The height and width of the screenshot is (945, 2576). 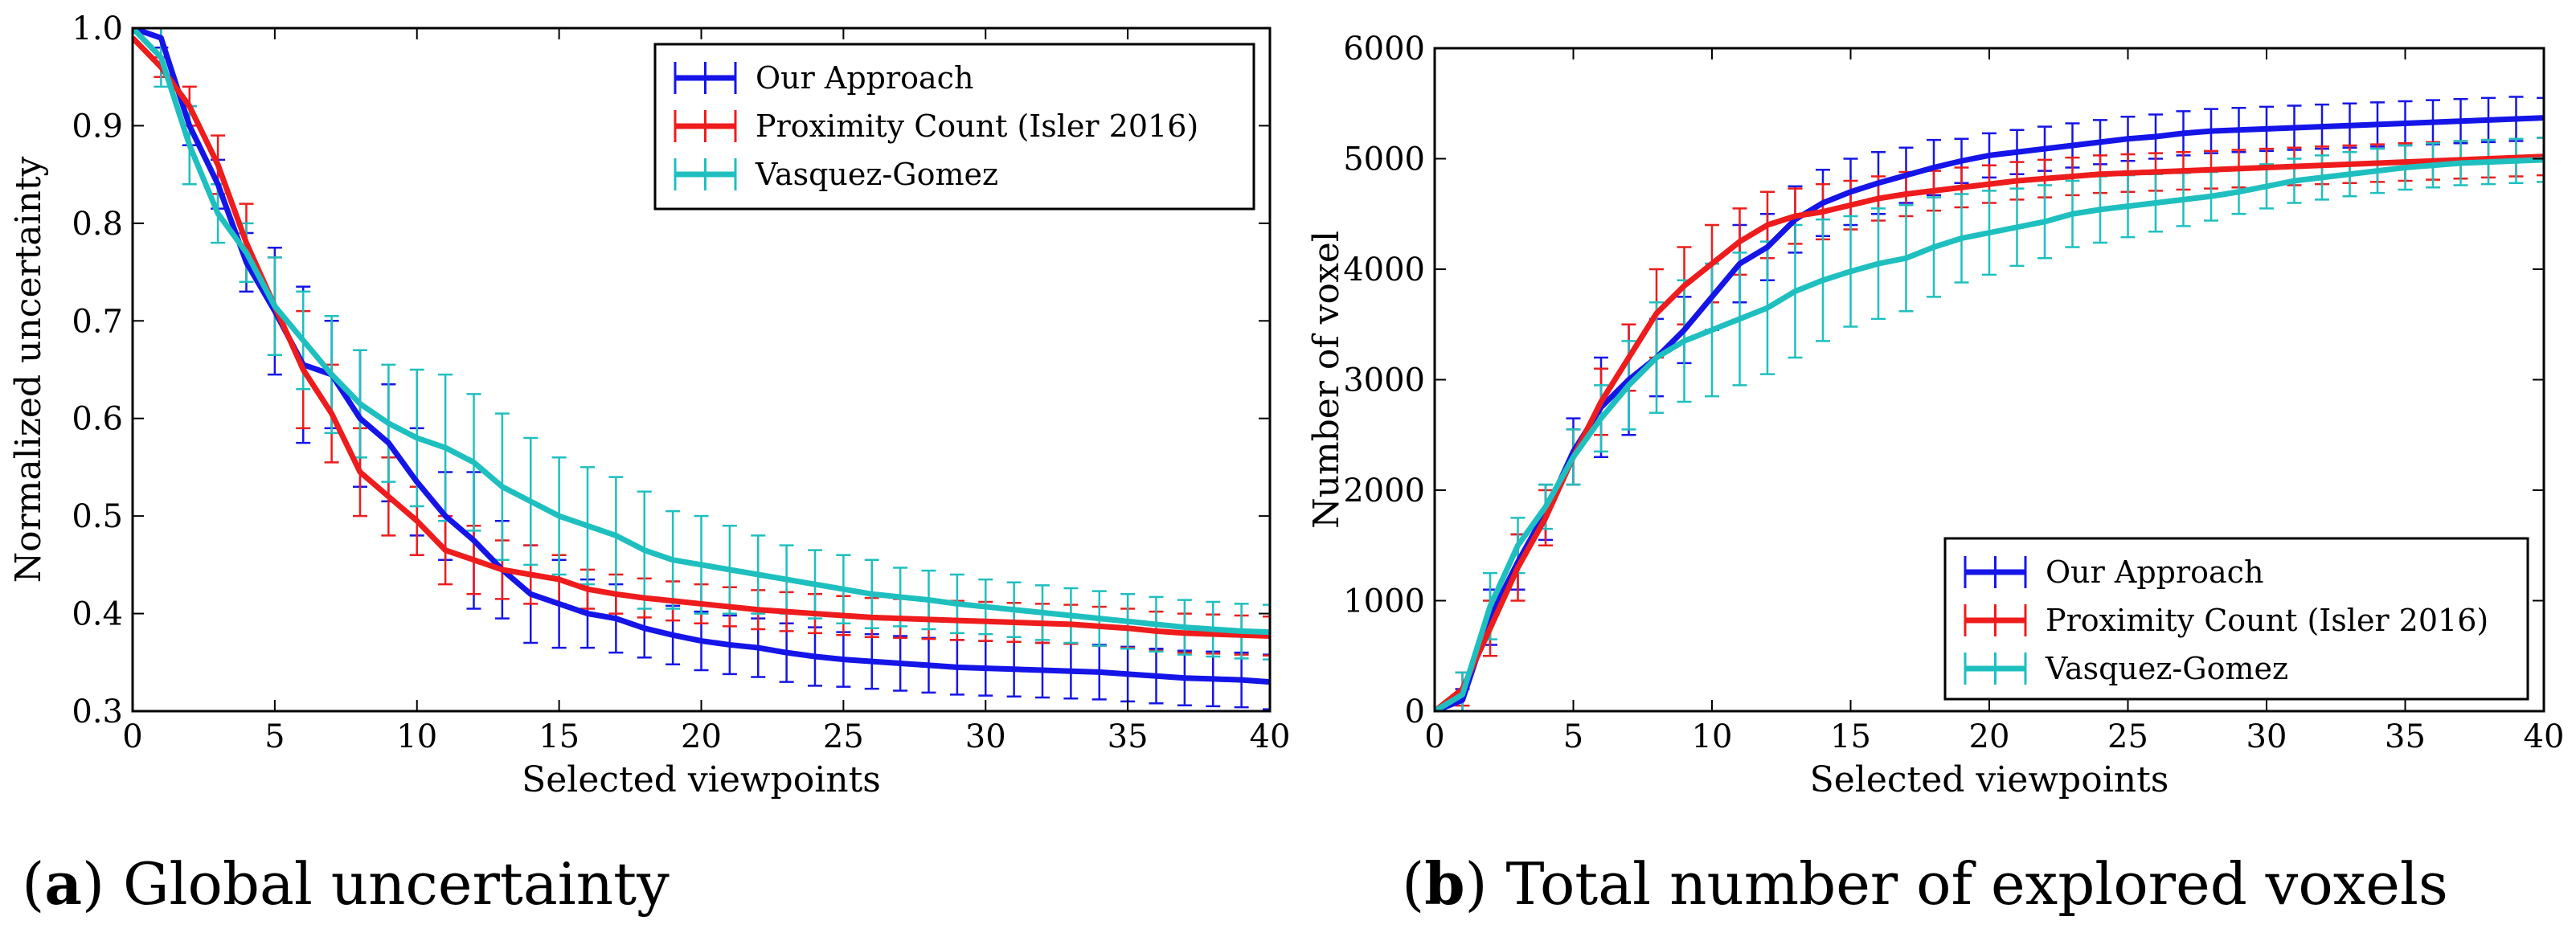 What do you see at coordinates (97, 321) in the screenshot?
I see `y-tick-label: 0.7` at bounding box center [97, 321].